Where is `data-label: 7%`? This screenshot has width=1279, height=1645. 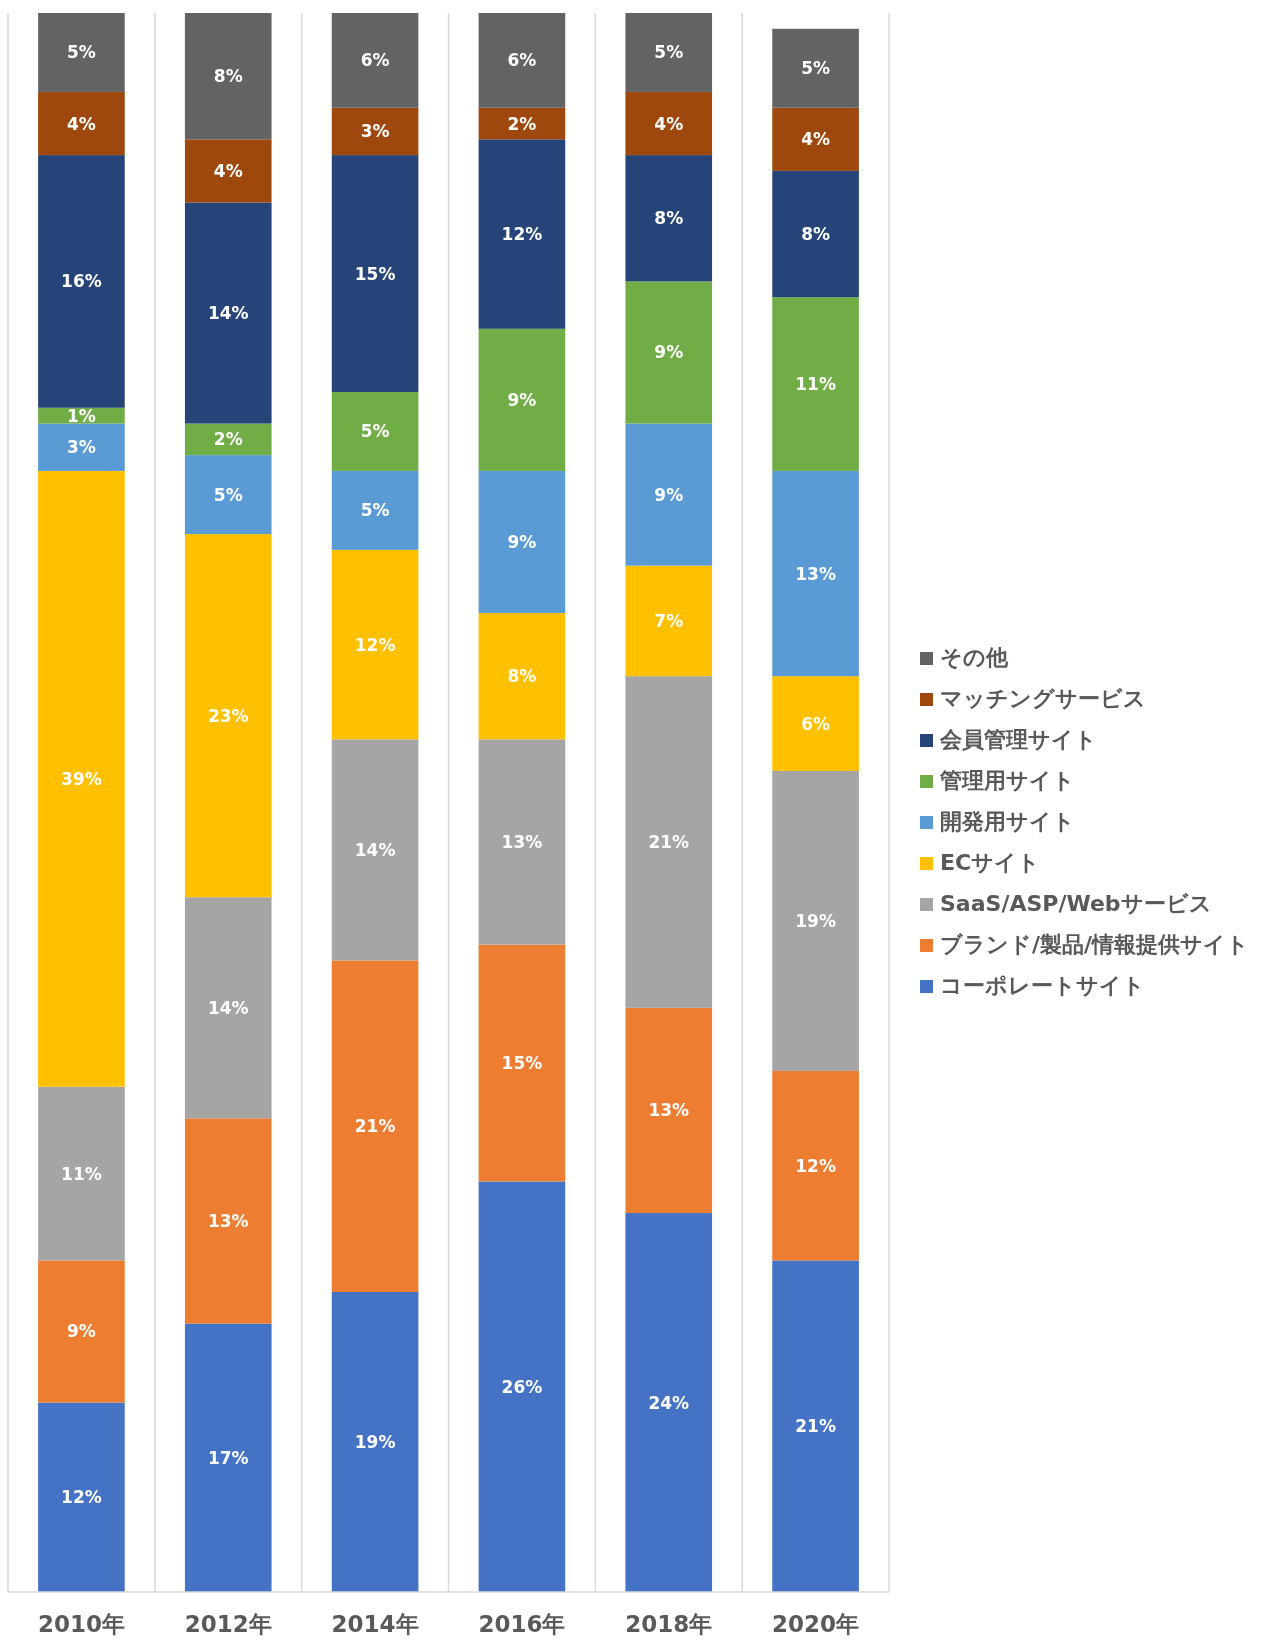 data-label: 7% is located at coordinates (669, 620).